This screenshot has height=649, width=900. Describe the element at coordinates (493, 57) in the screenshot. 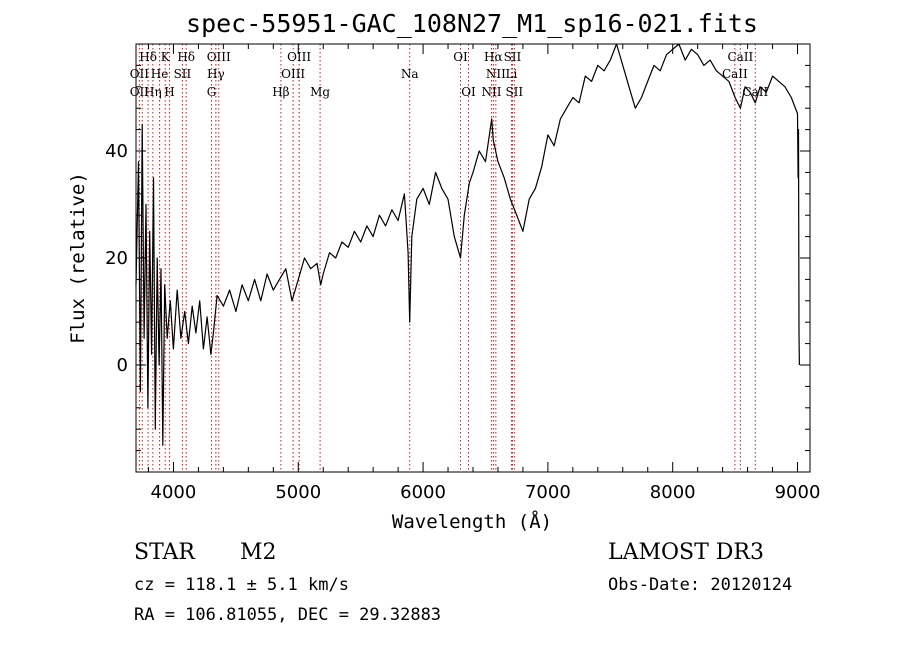

I see `emission-line-label: Hα` at that location.